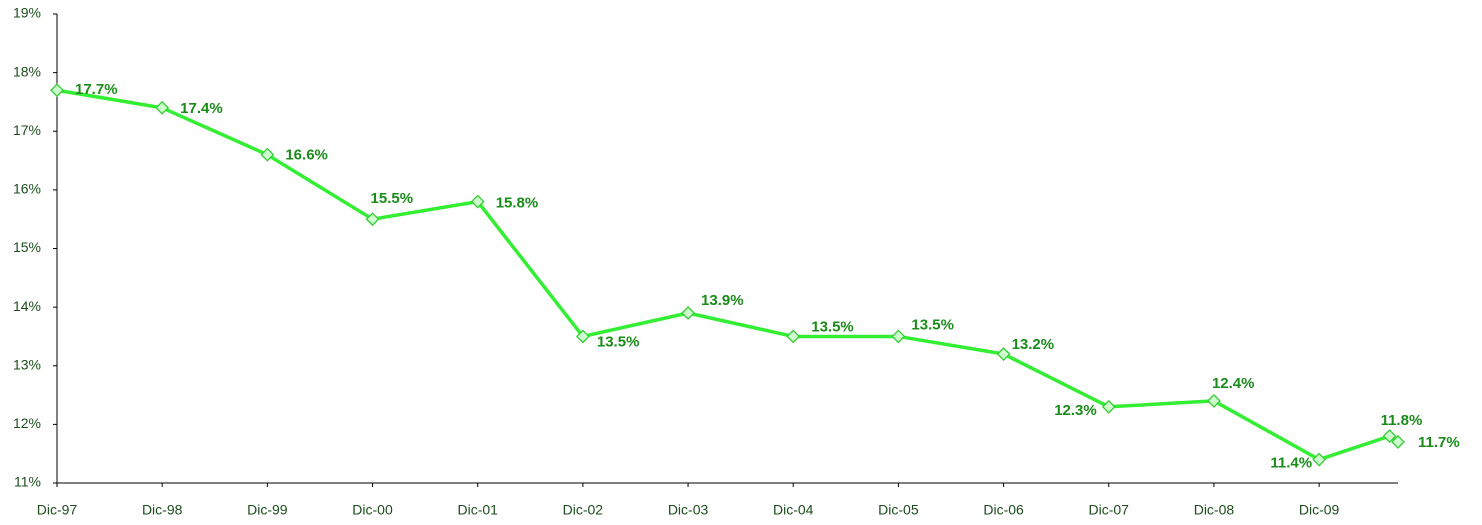  Describe the element at coordinates (688, 510) in the screenshot. I see `x-tick-label: Dic-03` at that location.